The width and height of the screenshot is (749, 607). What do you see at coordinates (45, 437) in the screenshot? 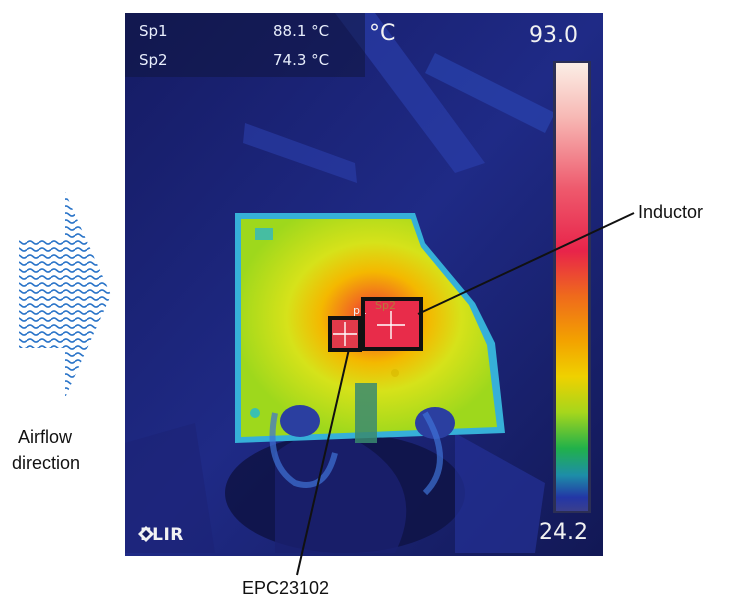
I see `airflow-label-line1: Airflow` at bounding box center [45, 437].